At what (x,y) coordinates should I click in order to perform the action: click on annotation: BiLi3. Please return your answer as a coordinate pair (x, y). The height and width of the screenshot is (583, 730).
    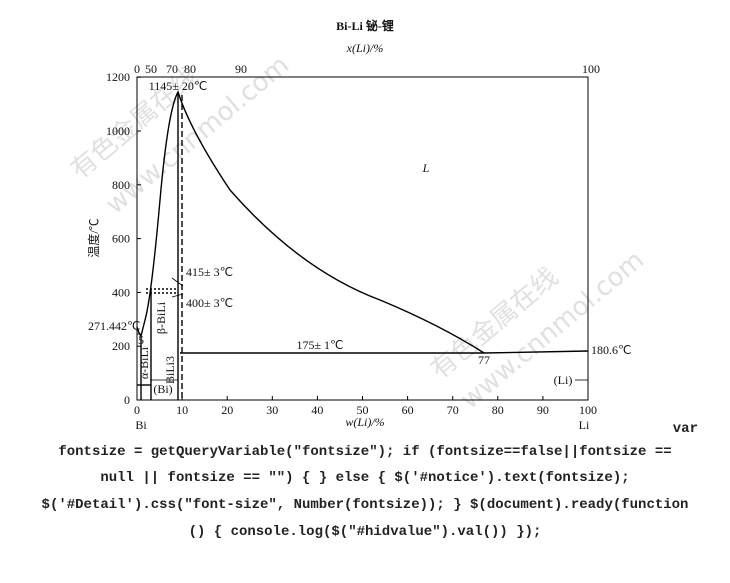
    Looking at the image, I should click on (170, 370).